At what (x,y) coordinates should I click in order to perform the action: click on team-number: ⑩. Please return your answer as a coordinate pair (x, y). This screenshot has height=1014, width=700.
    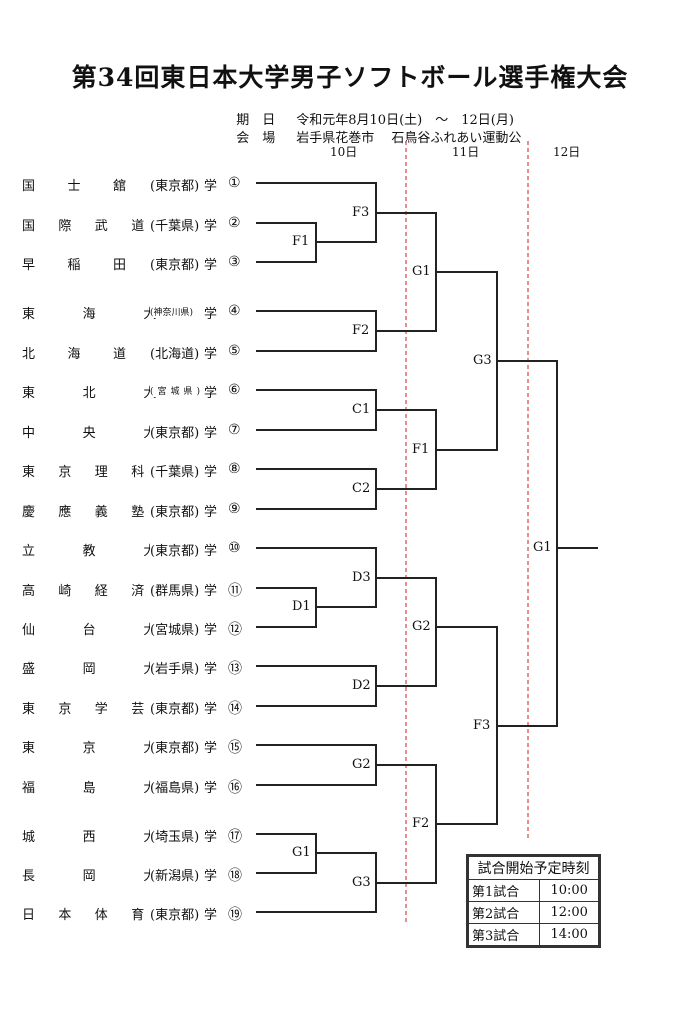
    Looking at the image, I should click on (234, 548).